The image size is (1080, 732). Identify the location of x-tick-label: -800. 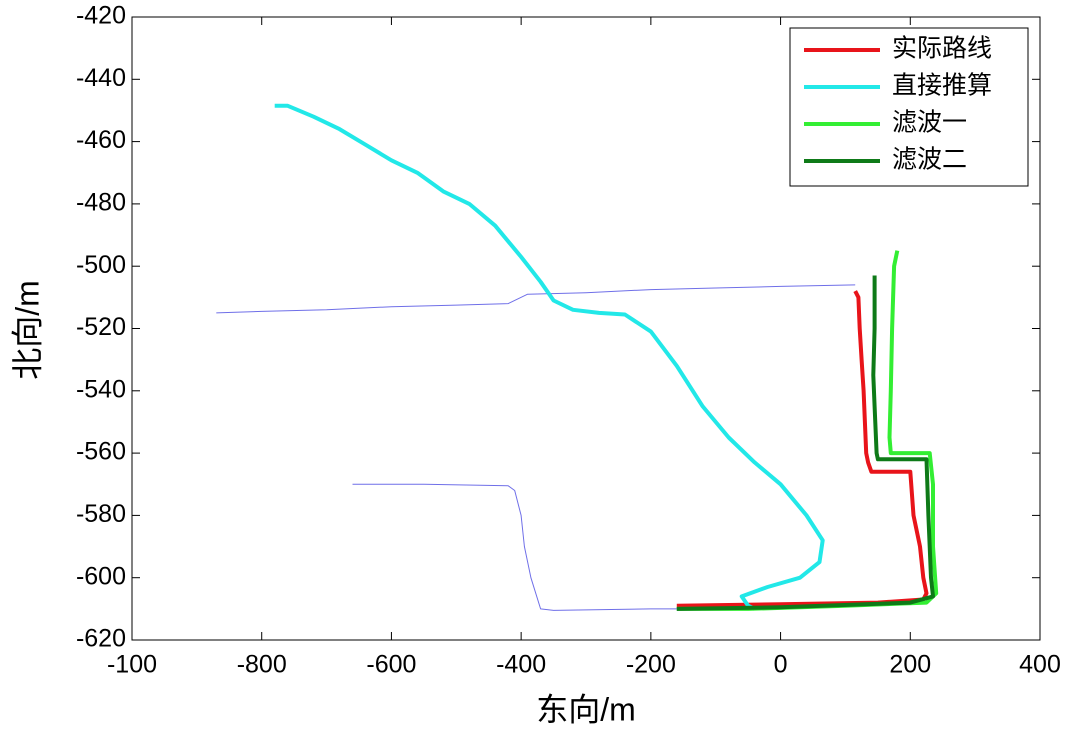
(262, 665).